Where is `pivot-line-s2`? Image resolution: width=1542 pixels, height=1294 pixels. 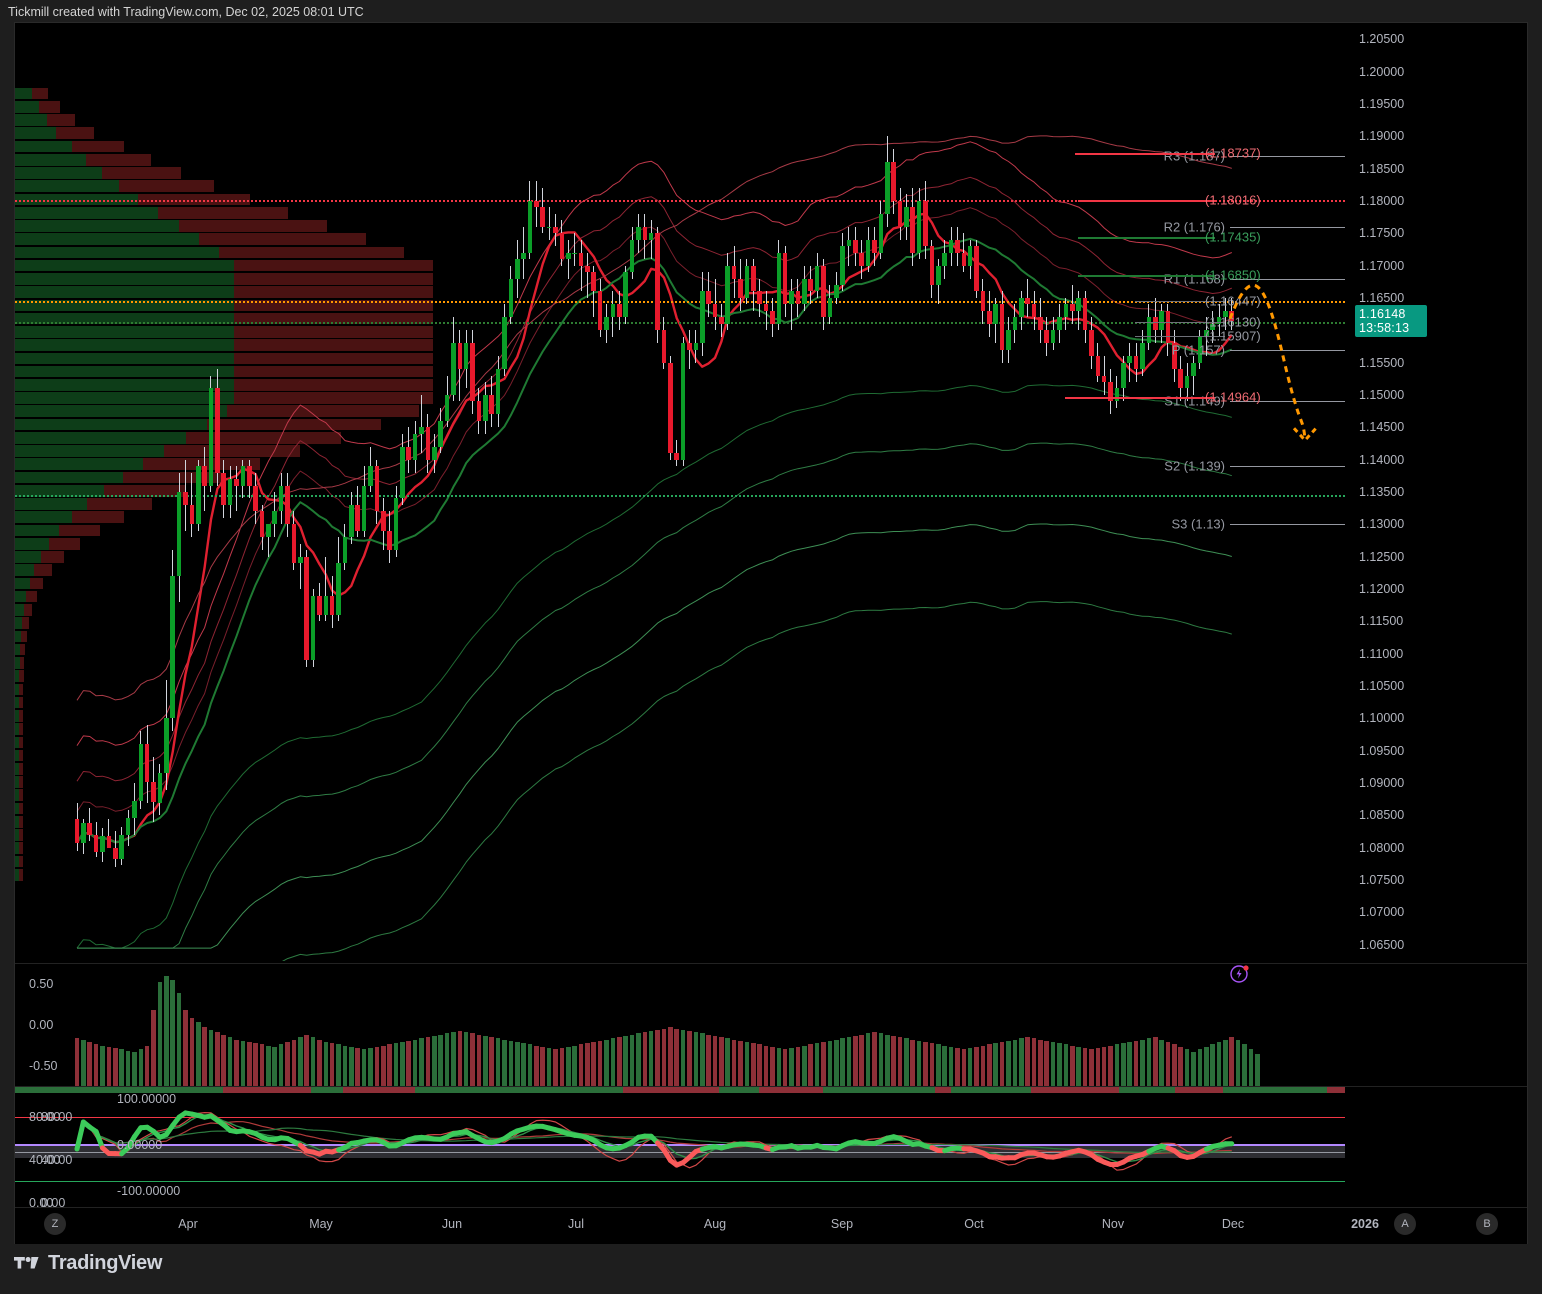
pivot-line-s2 is located at coordinates (1287, 467).